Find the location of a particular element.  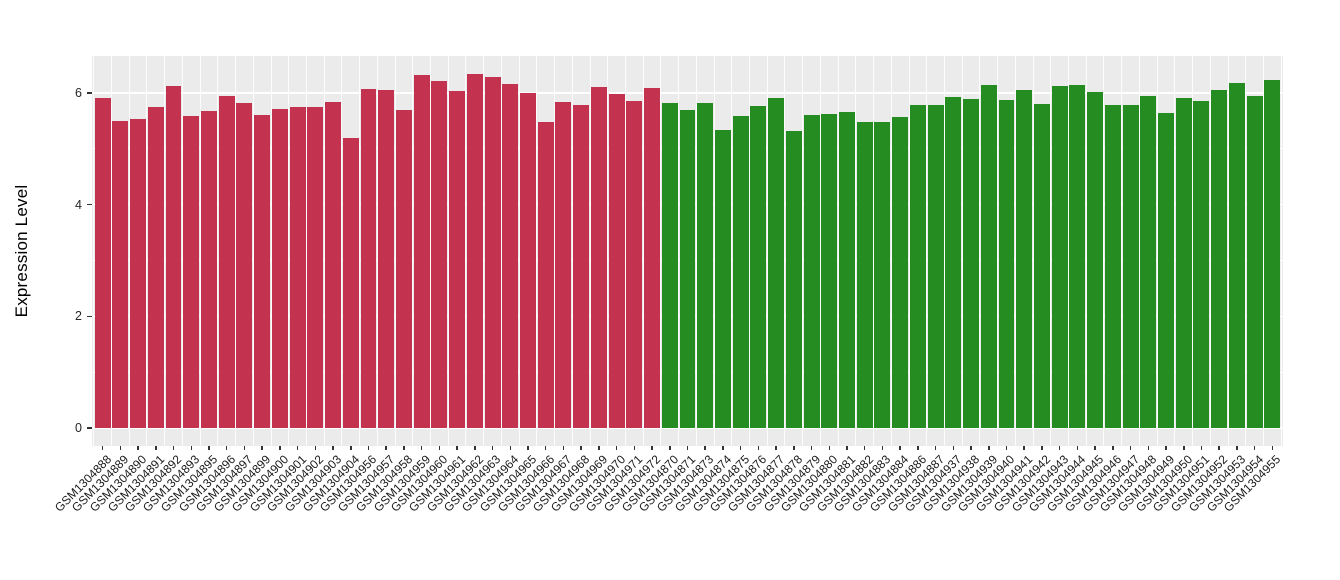

y-tick-label: 2 is located at coordinates (78, 316).